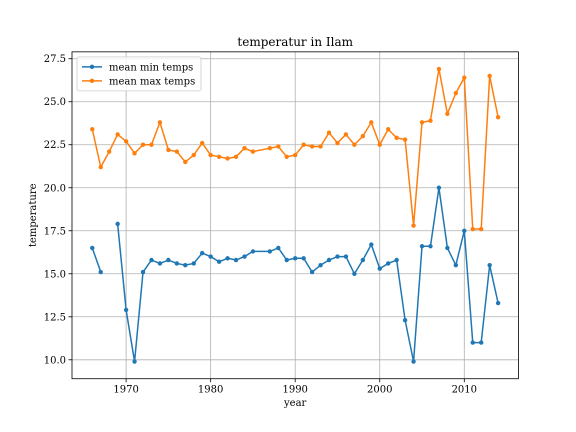  What do you see at coordinates (379, 390) in the screenshot?
I see `x-tick-label: 2000` at bounding box center [379, 390].